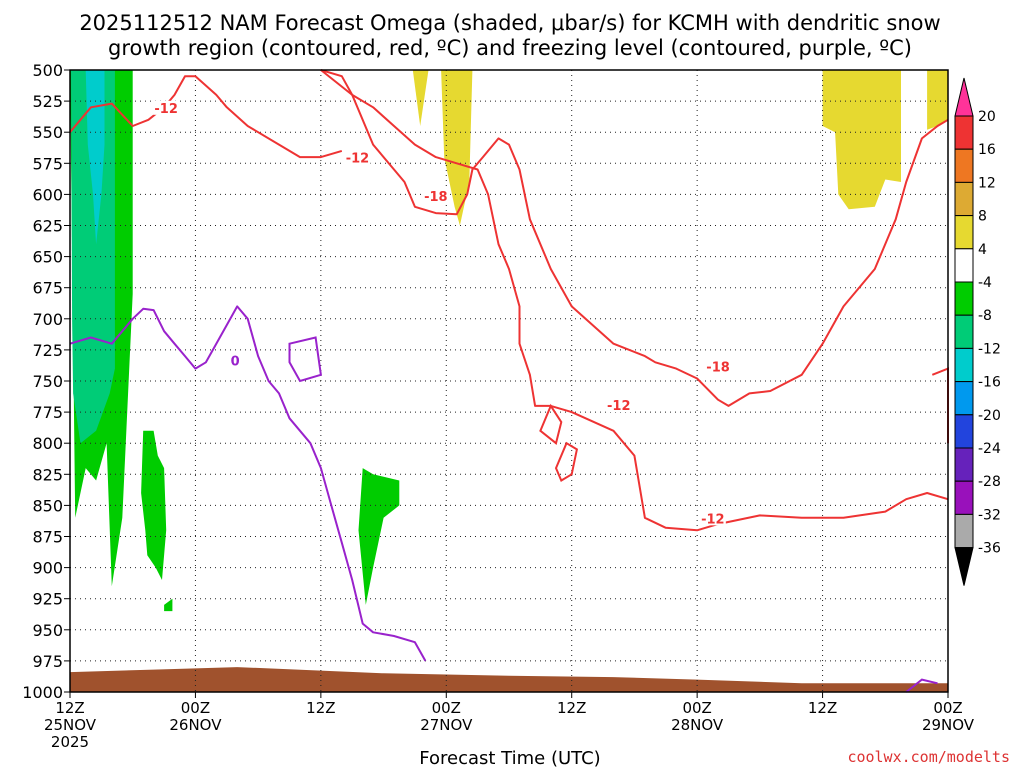 The height and width of the screenshot is (768, 1024). Describe the element at coordinates (195, 708) in the screenshot. I see `x-tick-label-1-1: 00Z` at that location.